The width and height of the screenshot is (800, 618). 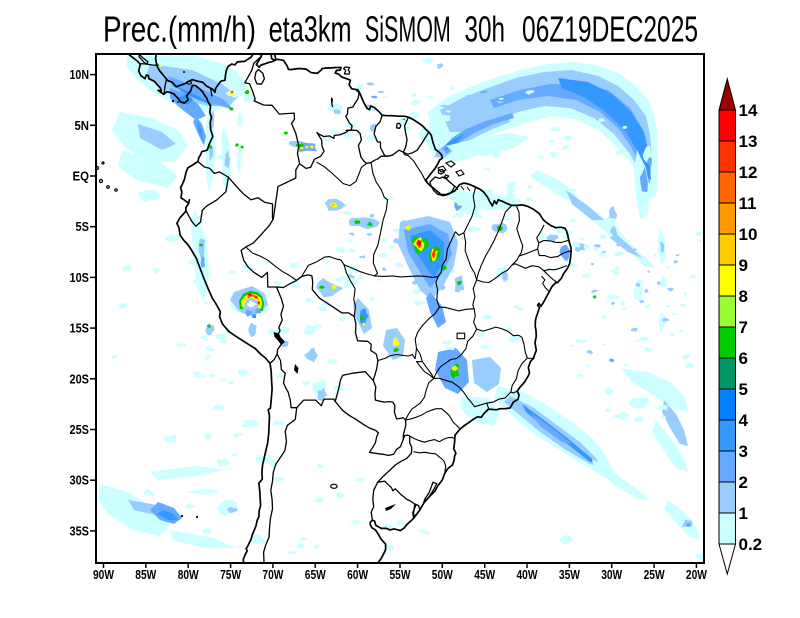 I want to click on svg-text: 30S, so click(x=80, y=480).